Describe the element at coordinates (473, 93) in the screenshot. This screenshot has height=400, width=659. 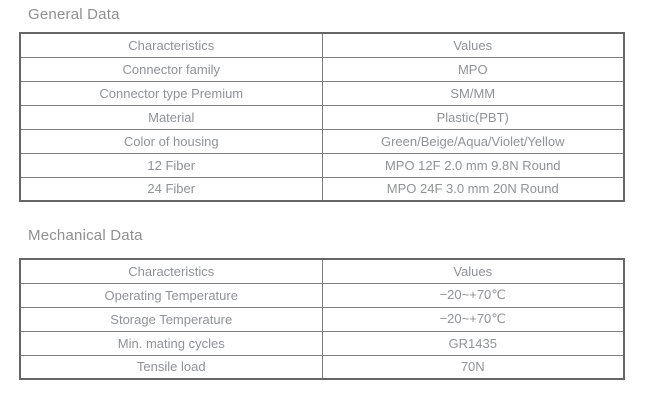
I see `value-cell: SM/MM` at that location.